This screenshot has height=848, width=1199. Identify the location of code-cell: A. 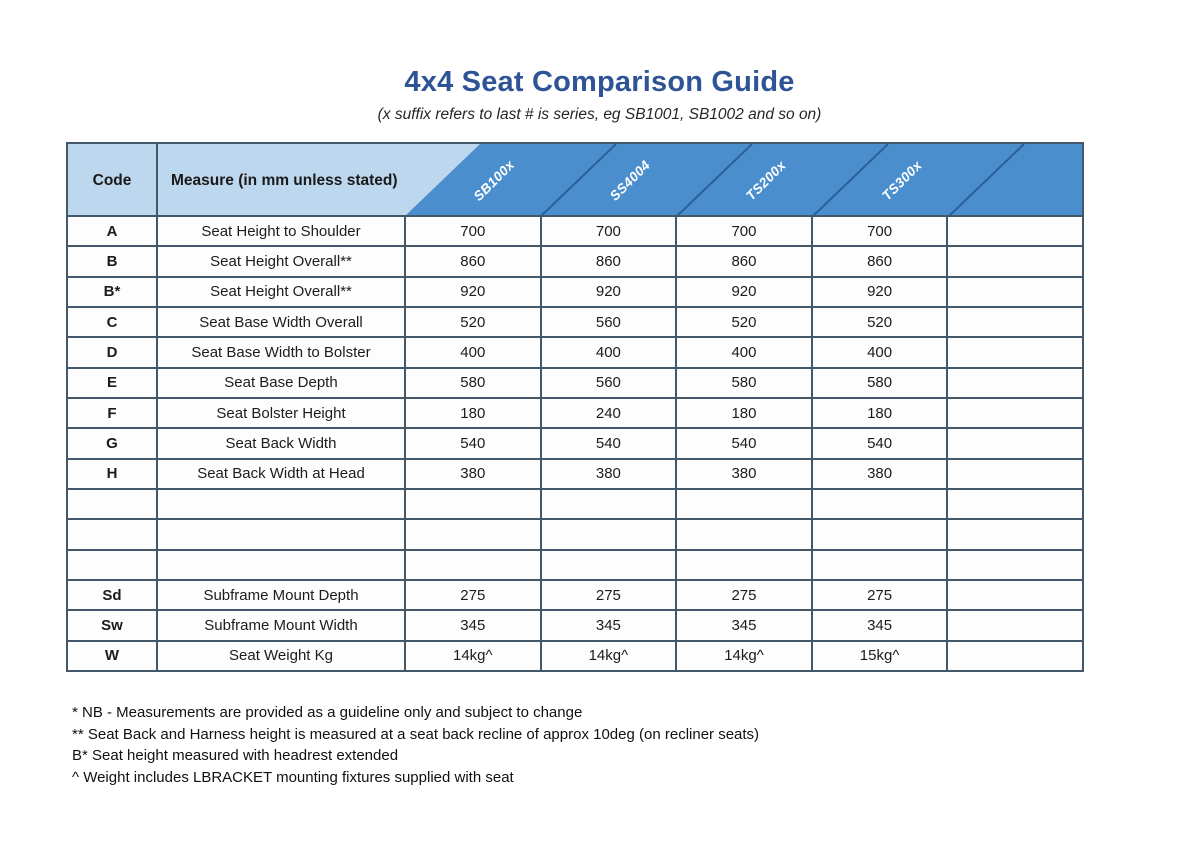
(112, 231).